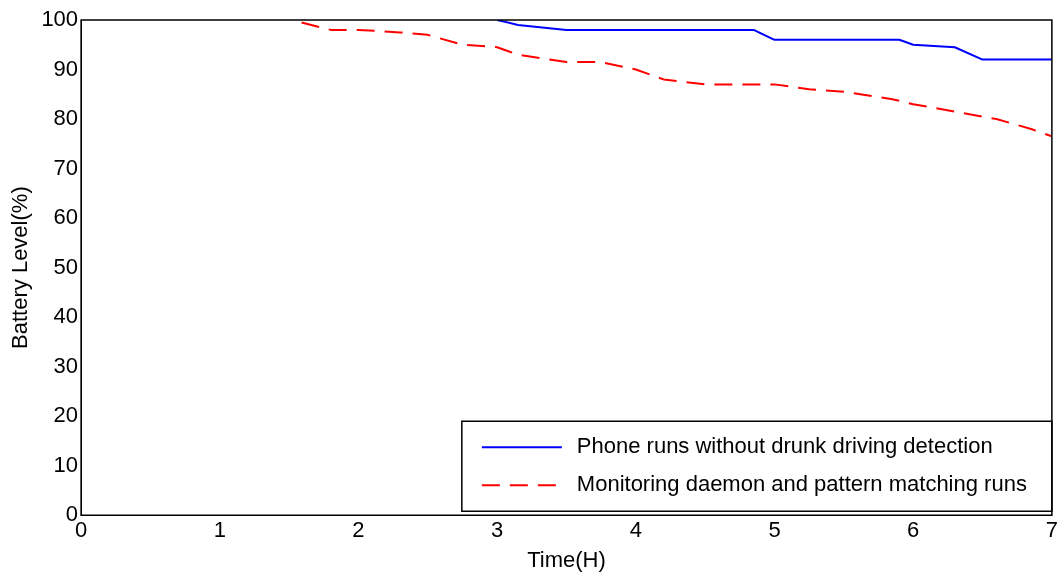 The height and width of the screenshot is (574, 1061). What do you see at coordinates (676, 79) in the screenshot?
I see `line-series` at bounding box center [676, 79].